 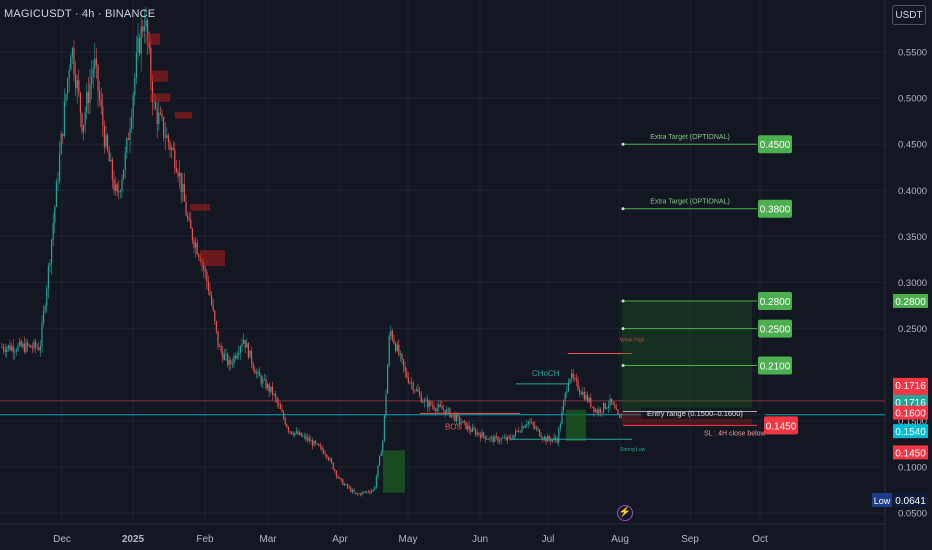 What do you see at coordinates (909, 15) in the screenshot?
I see `currency-button: USDT` at bounding box center [909, 15].